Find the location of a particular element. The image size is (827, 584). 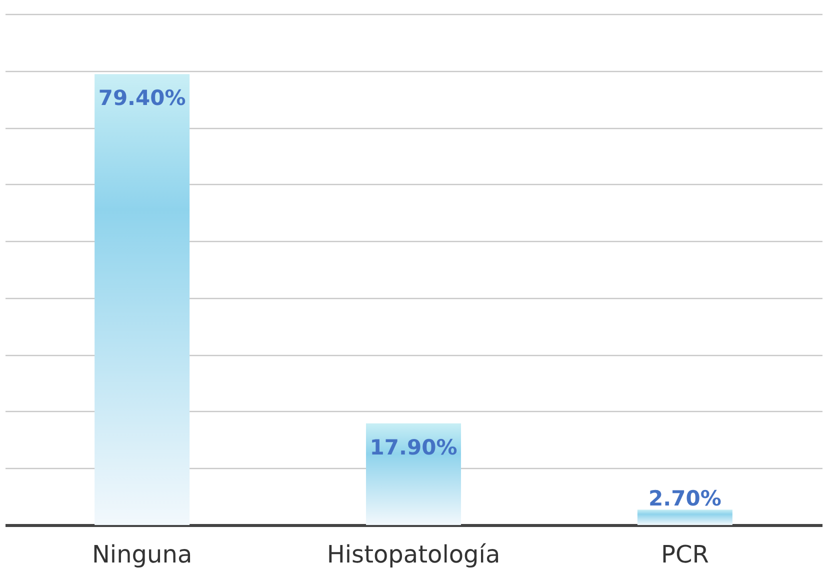

data-label: 17.90% is located at coordinates (414, 447).